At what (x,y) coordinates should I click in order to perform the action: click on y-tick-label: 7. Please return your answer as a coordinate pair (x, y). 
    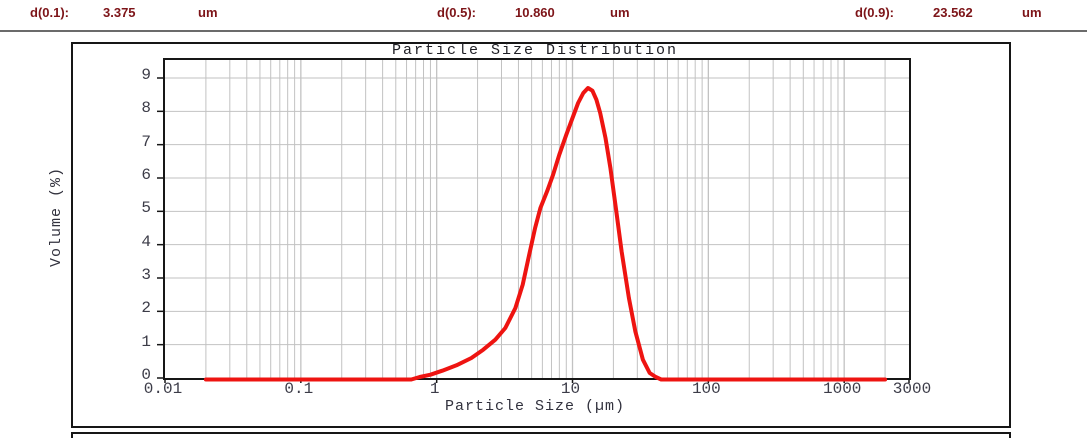
    Looking at the image, I should click on (146, 141).